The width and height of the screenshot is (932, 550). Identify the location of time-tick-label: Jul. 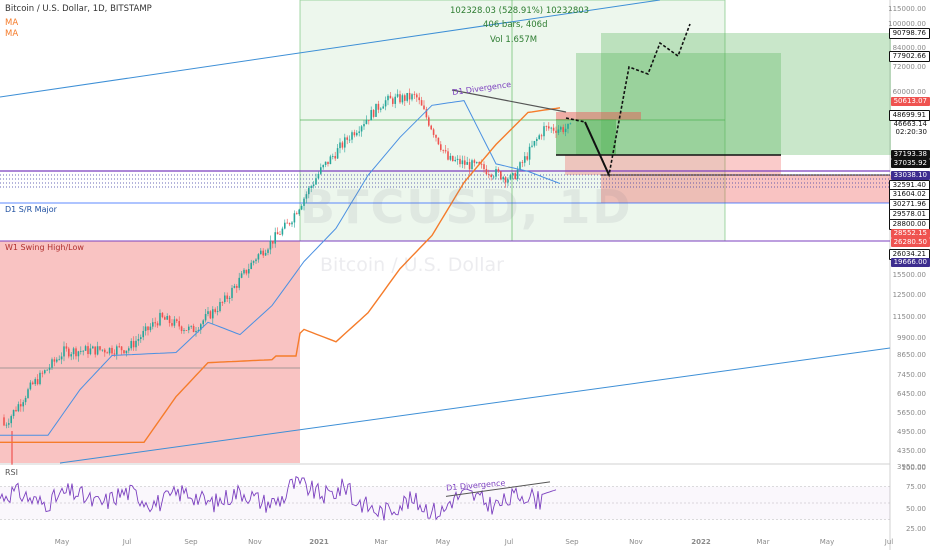
(889, 542).